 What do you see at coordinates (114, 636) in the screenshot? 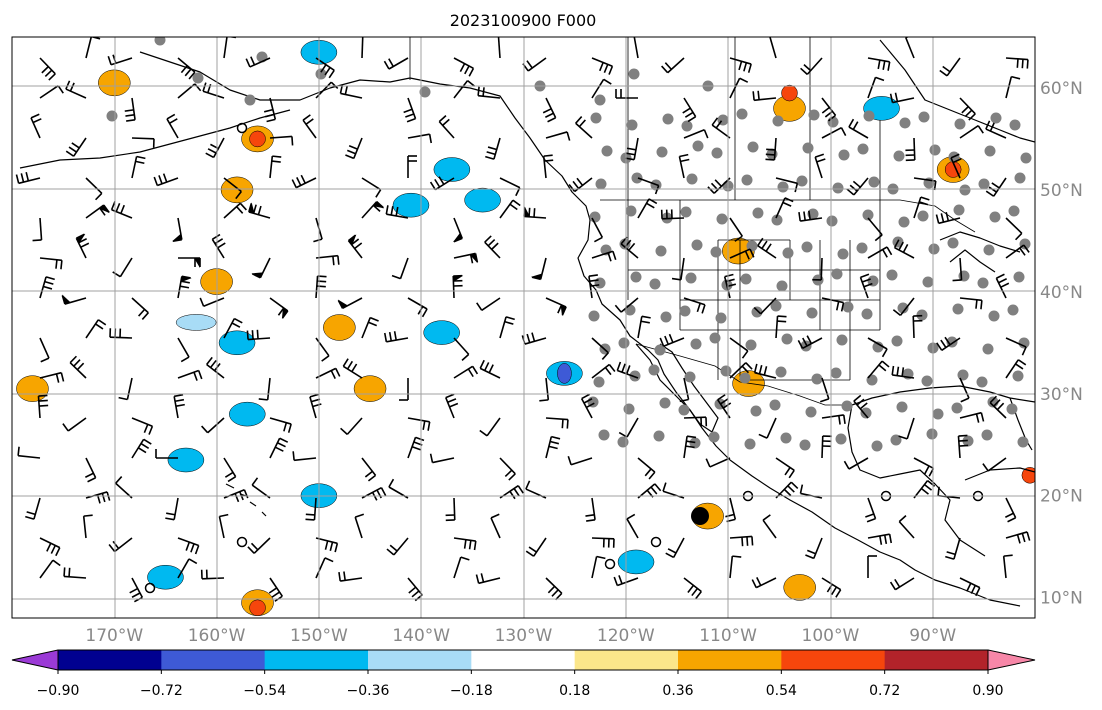
I see `lon-label: 170°W` at bounding box center [114, 636].